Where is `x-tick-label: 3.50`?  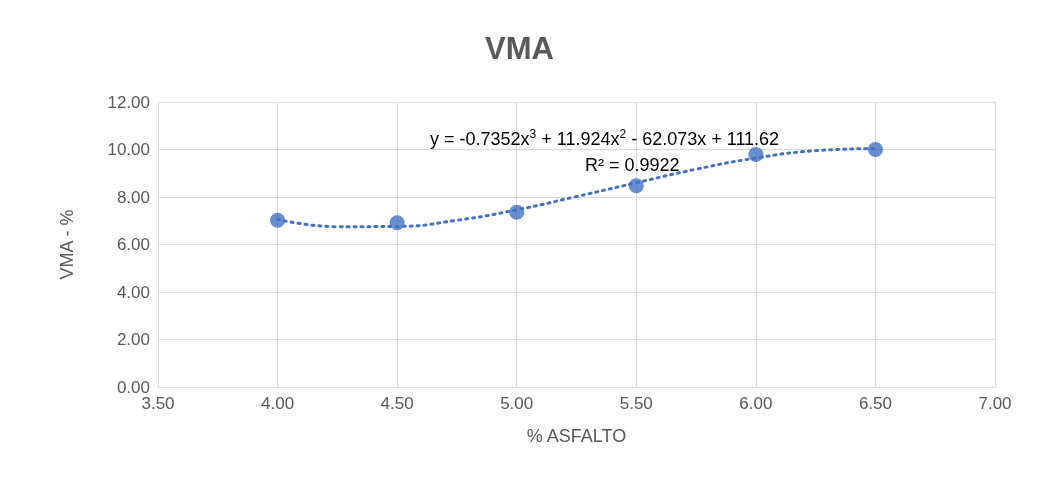
x-tick-label: 3.50 is located at coordinates (158, 403).